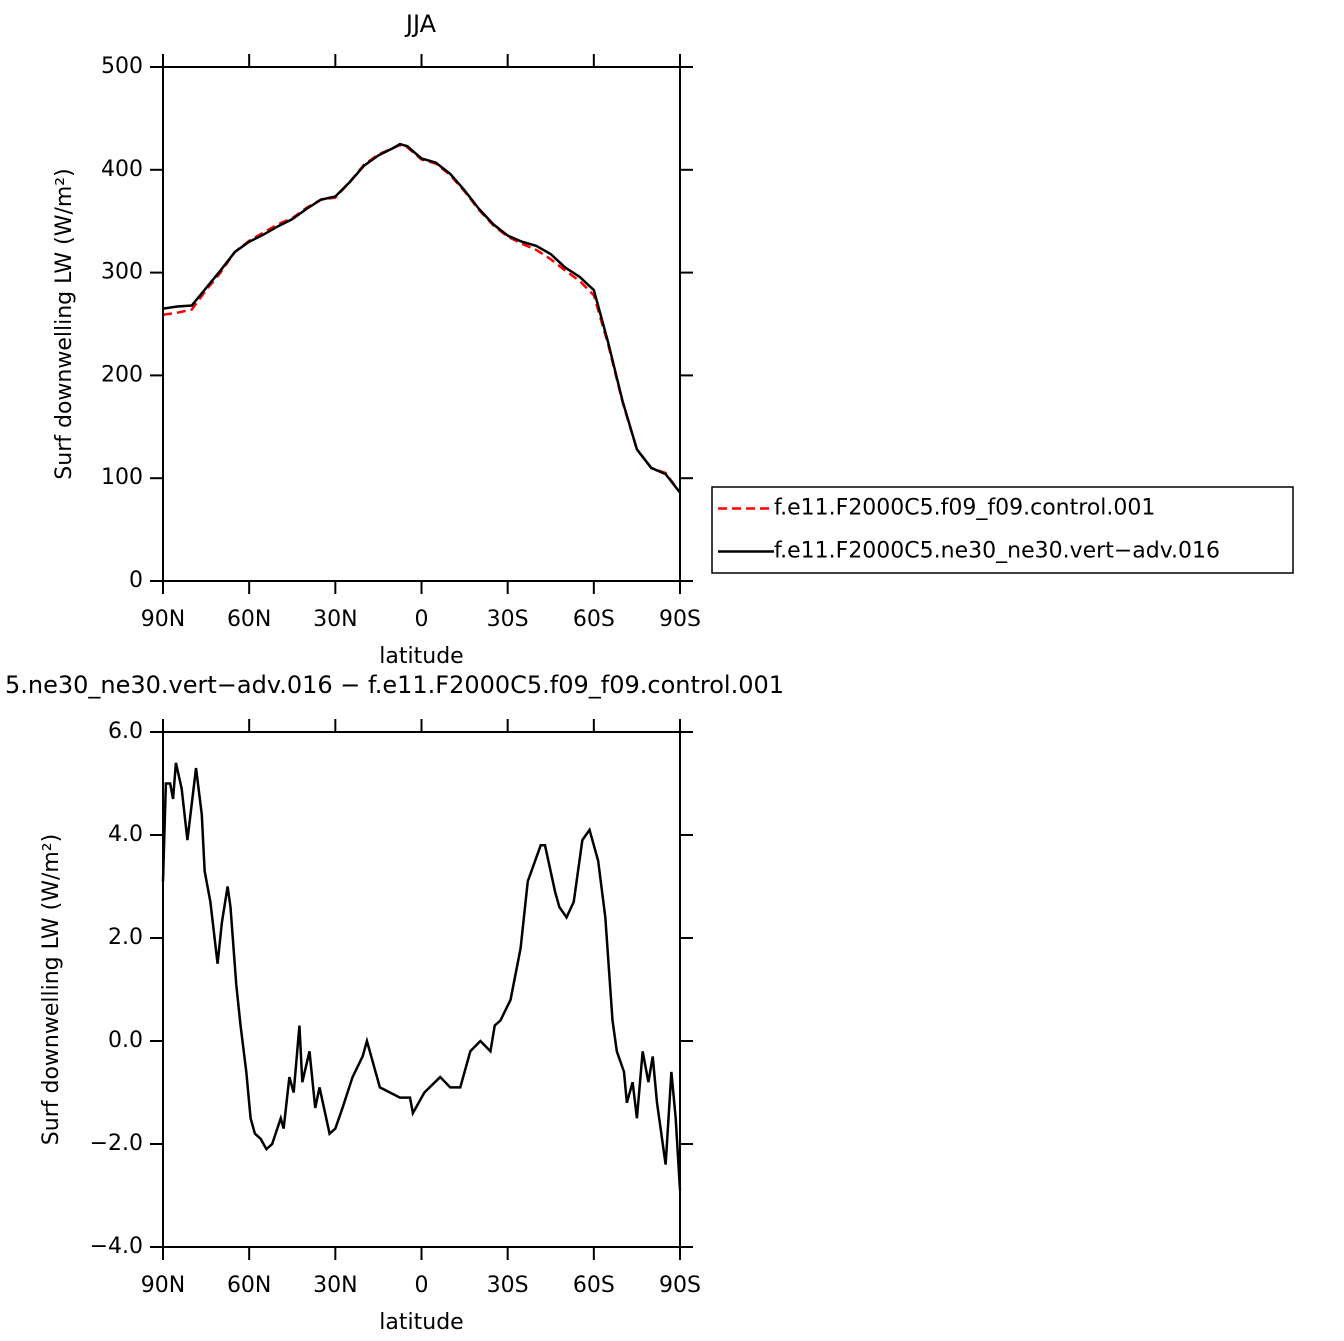  Describe the element at coordinates (122, 374) in the screenshot. I see `y-tick-label: 200` at that location.